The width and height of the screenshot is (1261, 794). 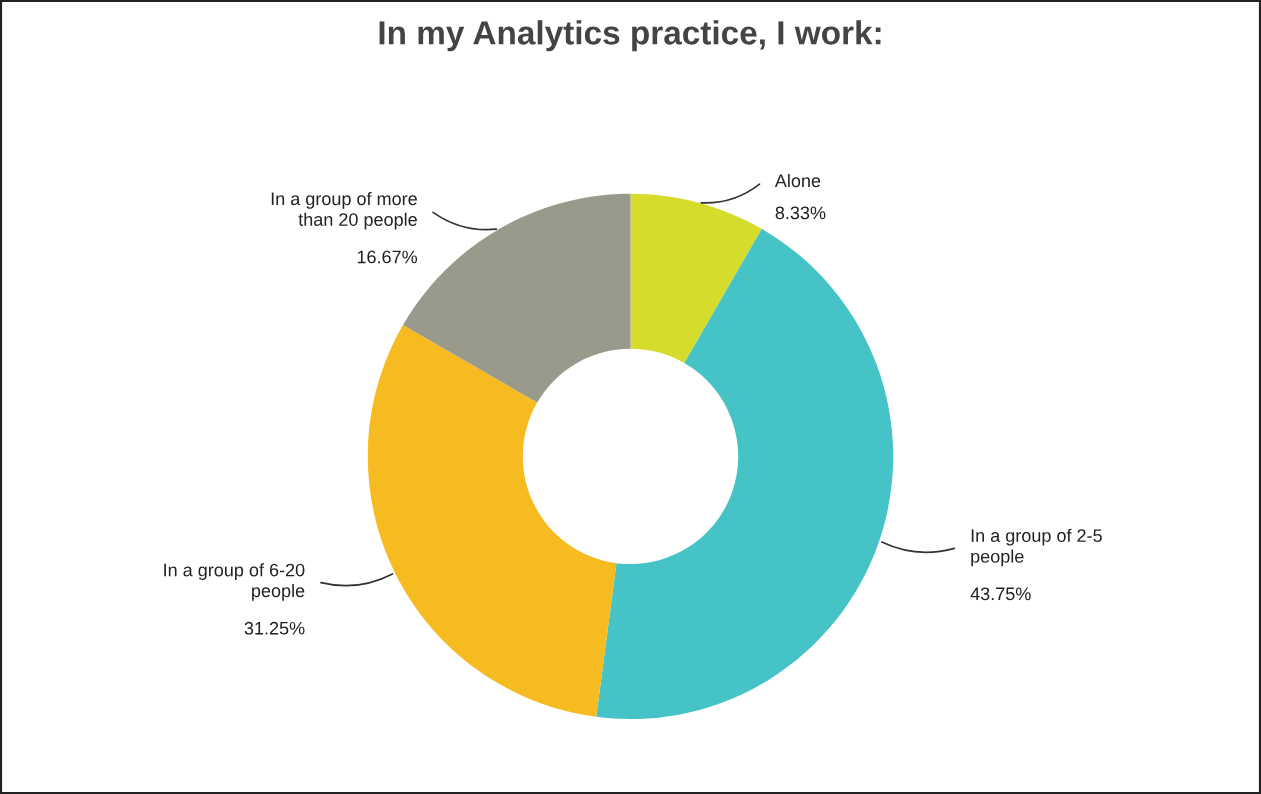 What do you see at coordinates (630, 36) in the screenshot?
I see `chart-title: In my Analytics practice, I work:` at bounding box center [630, 36].